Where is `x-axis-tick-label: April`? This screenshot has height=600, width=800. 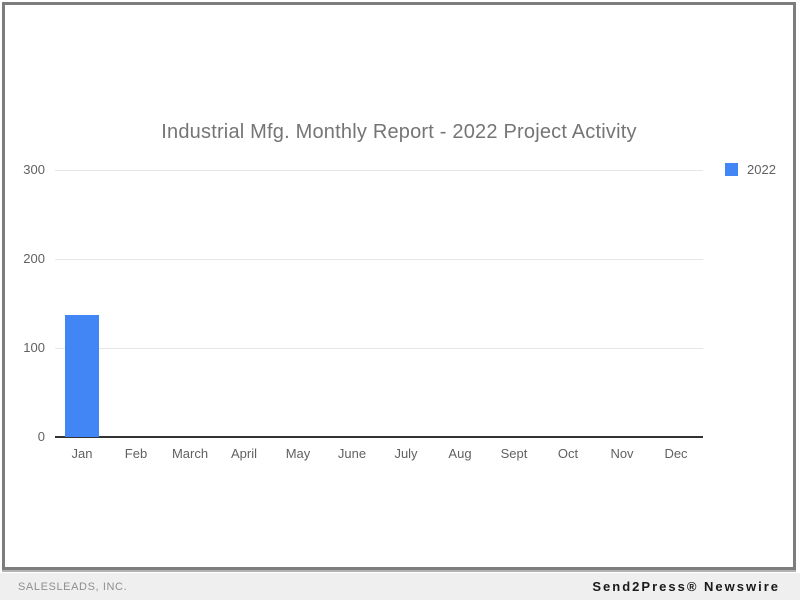
x-axis-tick-label: April is located at coordinates (243, 453).